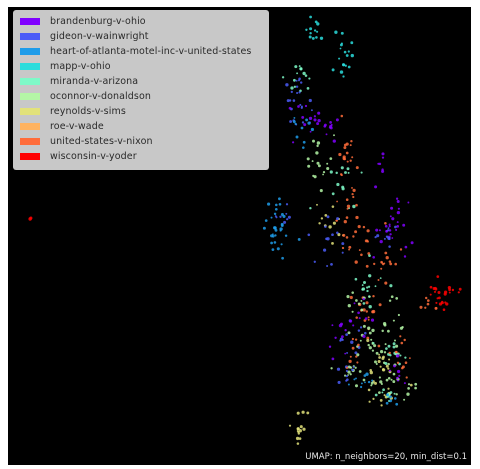 The image size is (480, 469). Describe the element at coordinates (93, 156) in the screenshot. I see `legend-label: wisconsin-v-yoder` at that location.